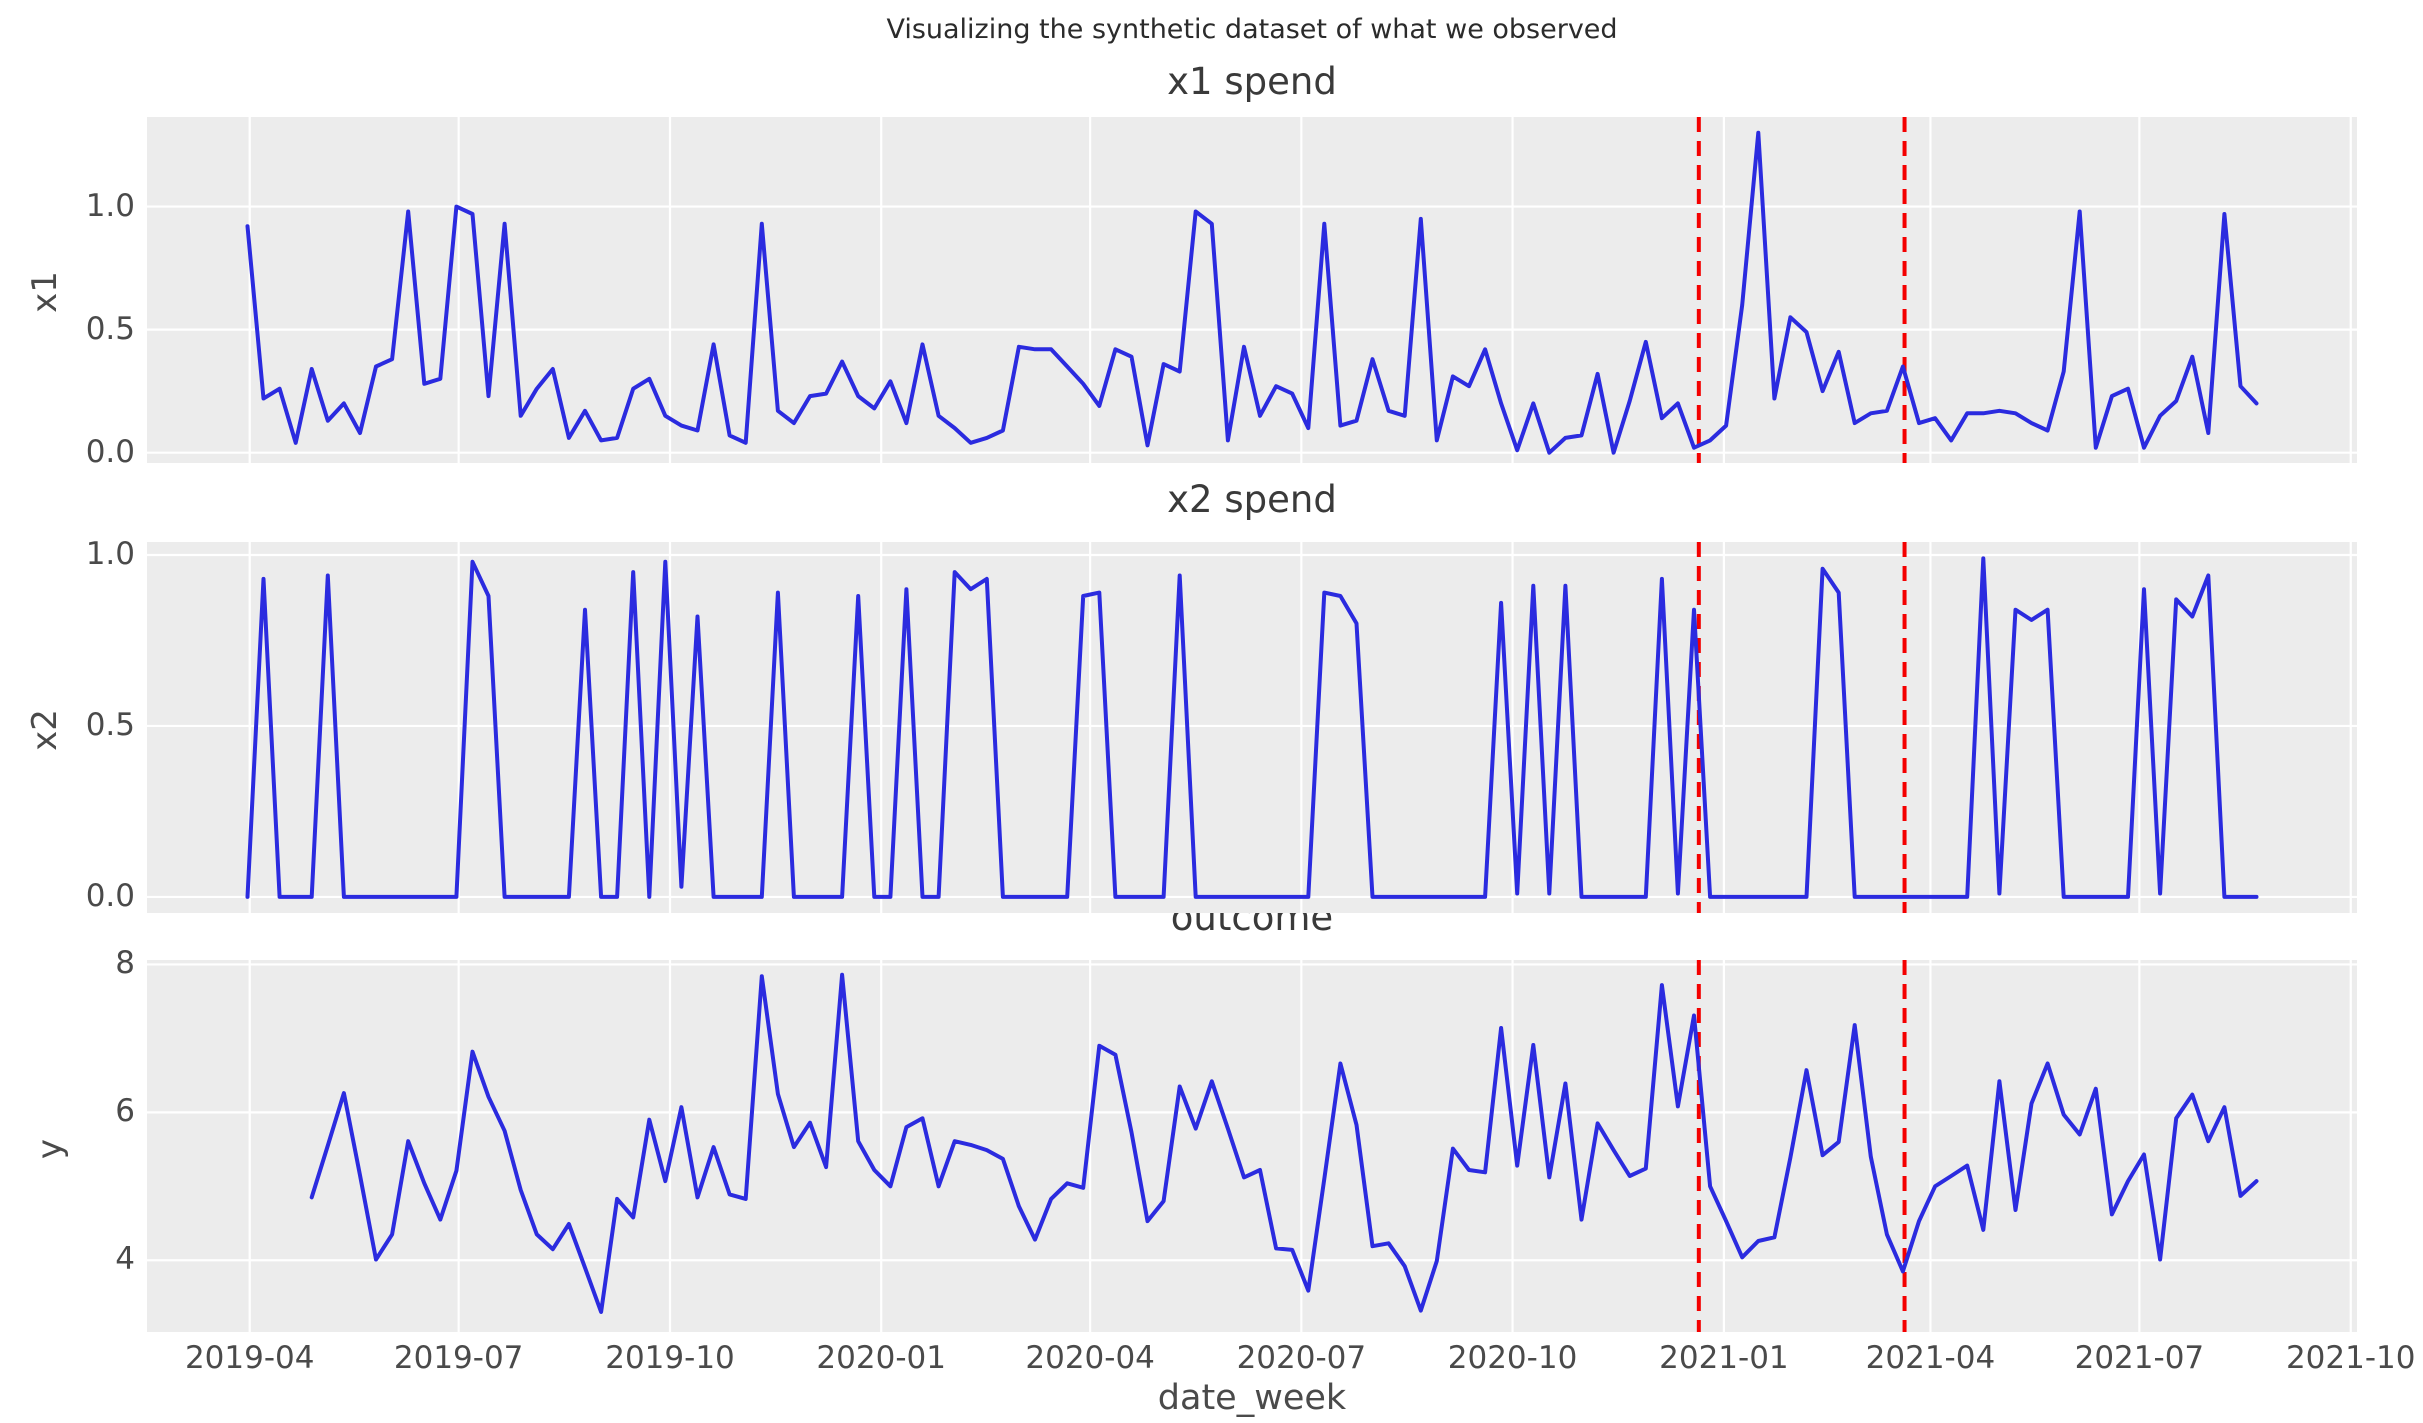 The height and width of the screenshot is (1423, 2423). Describe the element at coordinates (1930, 1358) in the screenshot. I see `x-tick-label: 2021-04` at that location.